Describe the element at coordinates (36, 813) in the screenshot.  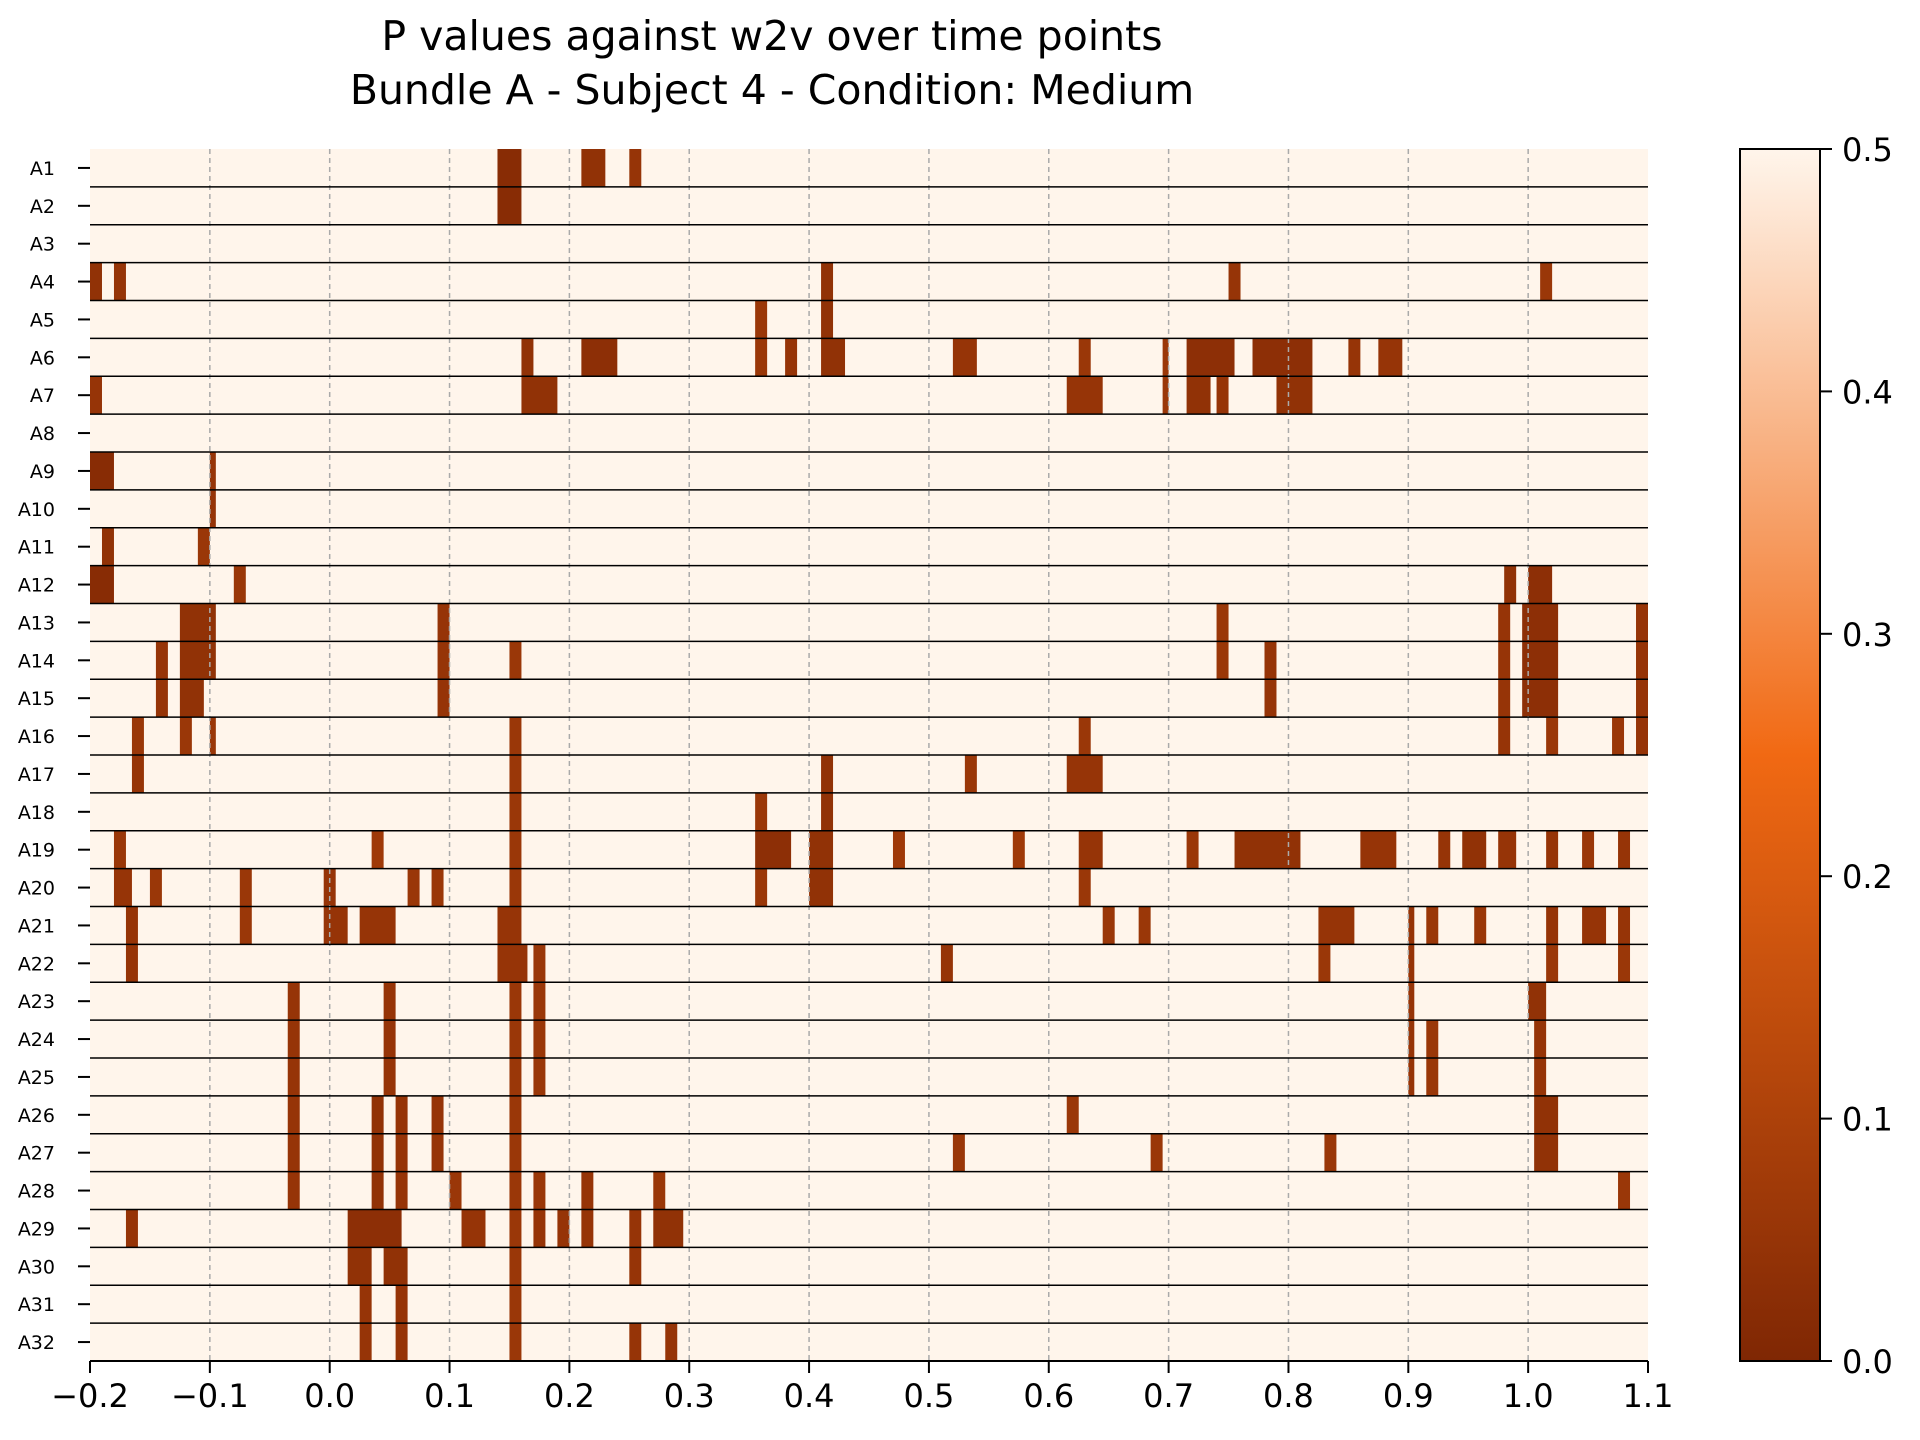
I see `y-tick-label: A18` at that location.